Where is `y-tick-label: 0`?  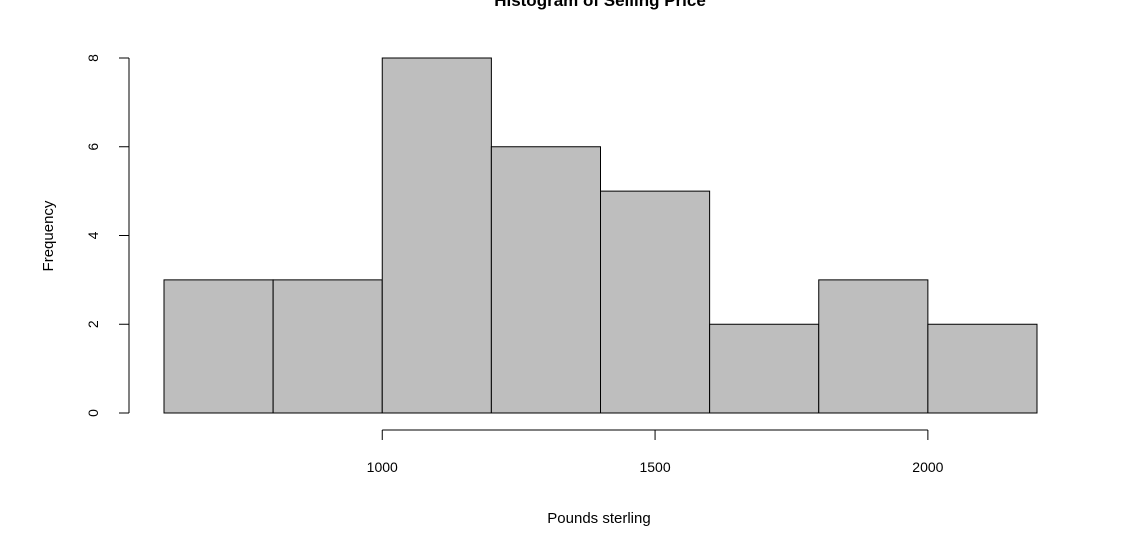
y-tick-label: 0 is located at coordinates (93, 413).